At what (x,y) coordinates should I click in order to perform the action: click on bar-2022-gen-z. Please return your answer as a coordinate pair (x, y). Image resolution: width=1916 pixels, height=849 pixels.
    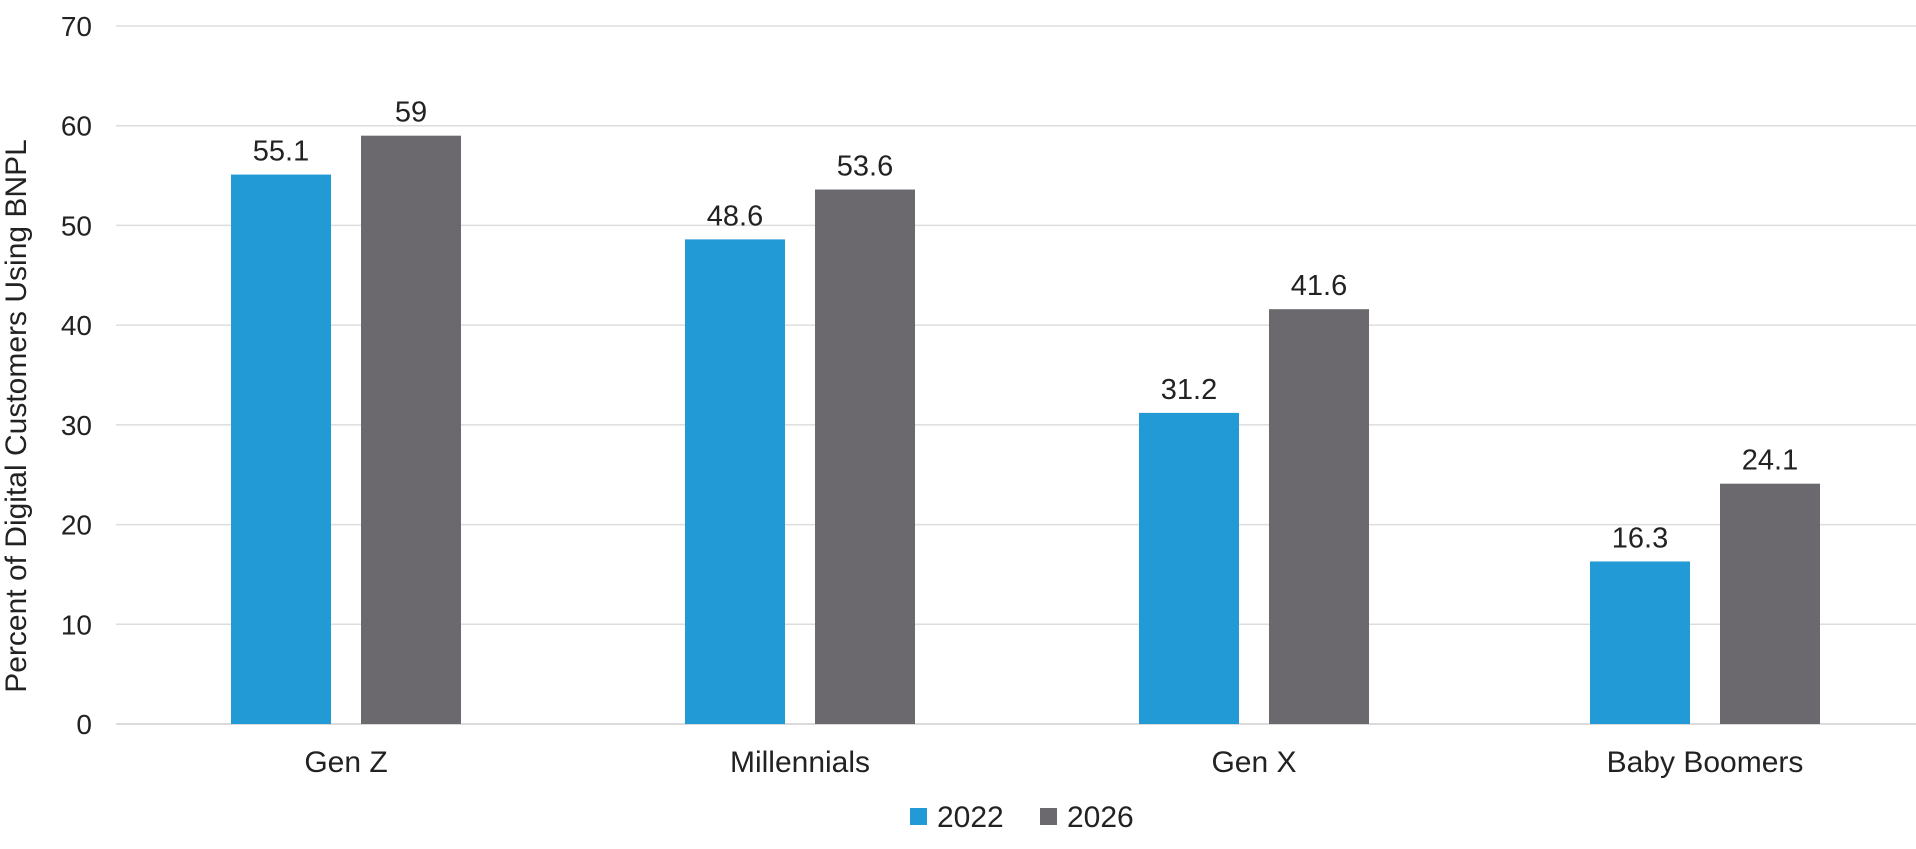
    Looking at the image, I should click on (281, 449).